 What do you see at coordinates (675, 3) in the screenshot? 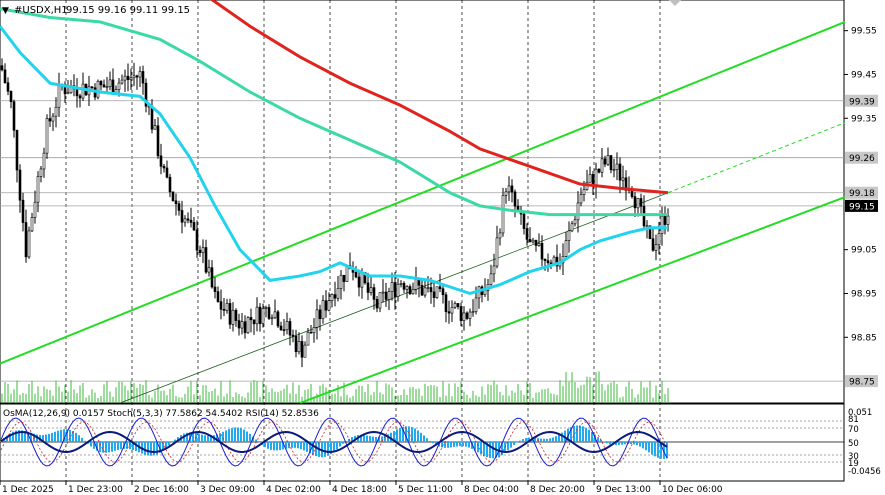
I see `chart-shift-marker-icon` at bounding box center [675, 3].